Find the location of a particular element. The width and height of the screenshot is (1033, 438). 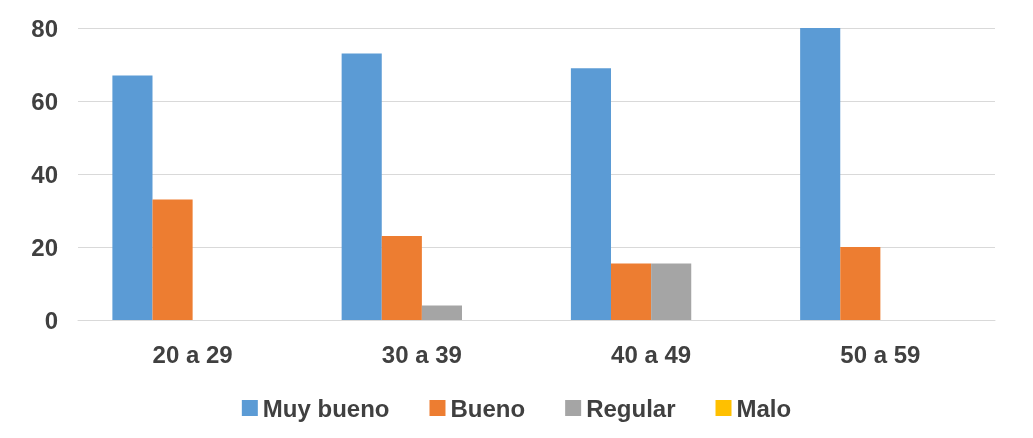

x-tick-label: 30 a 39 is located at coordinates (421, 354).